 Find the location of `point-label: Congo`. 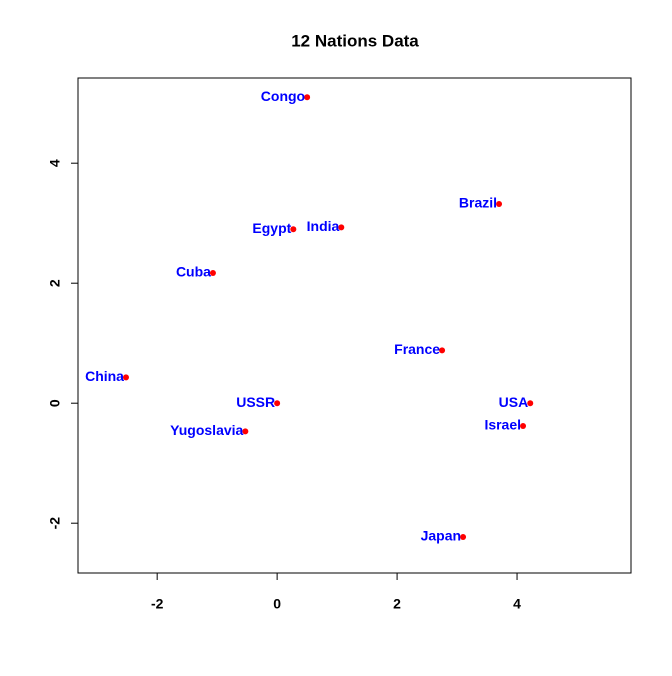

point-label: Congo is located at coordinates (283, 96).